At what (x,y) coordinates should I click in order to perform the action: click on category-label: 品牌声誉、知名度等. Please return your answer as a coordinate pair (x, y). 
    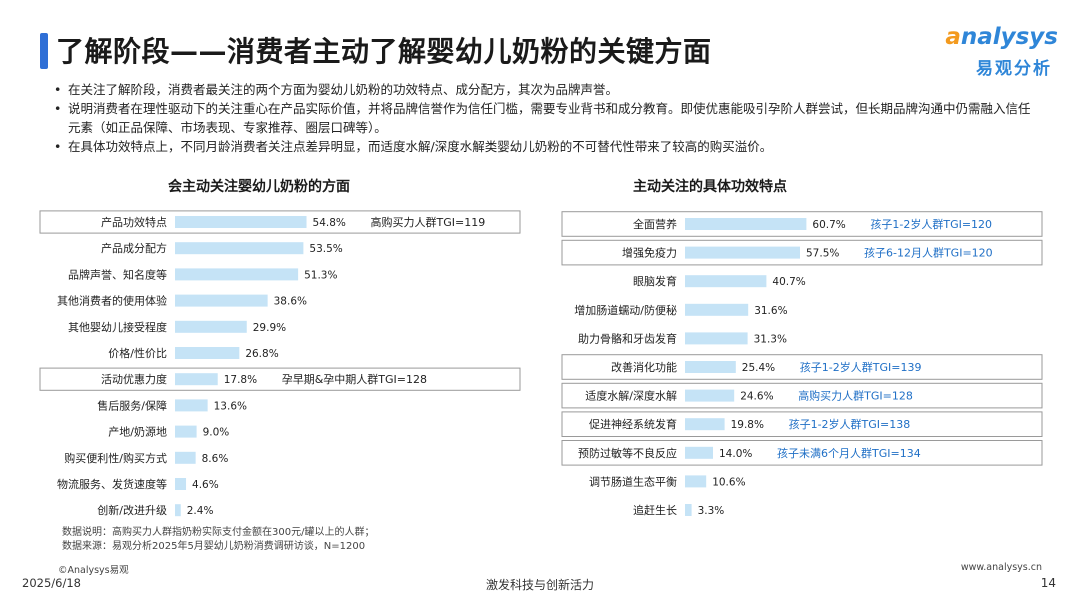
    Looking at the image, I should click on (117, 274).